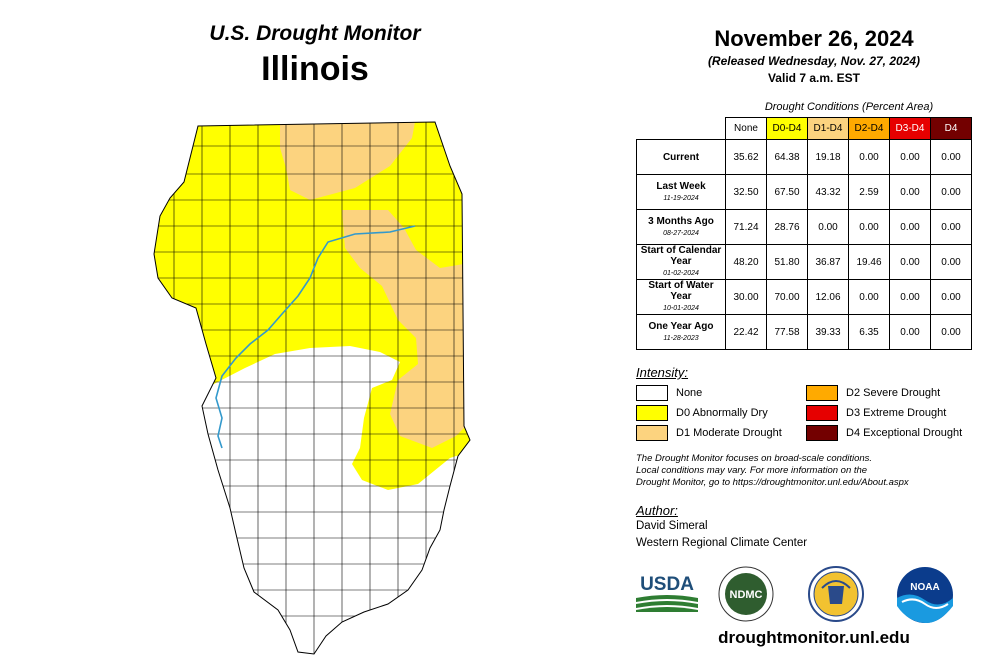 The image size is (1000, 667). I want to click on noaa-logo-text: NOAA, so click(924, 587).